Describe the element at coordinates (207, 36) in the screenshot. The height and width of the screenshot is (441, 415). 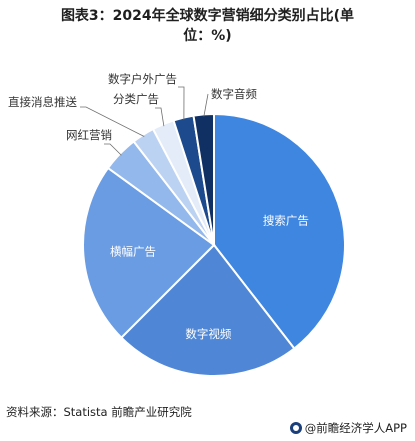
I see `title-line-2: 位：%)` at that location.